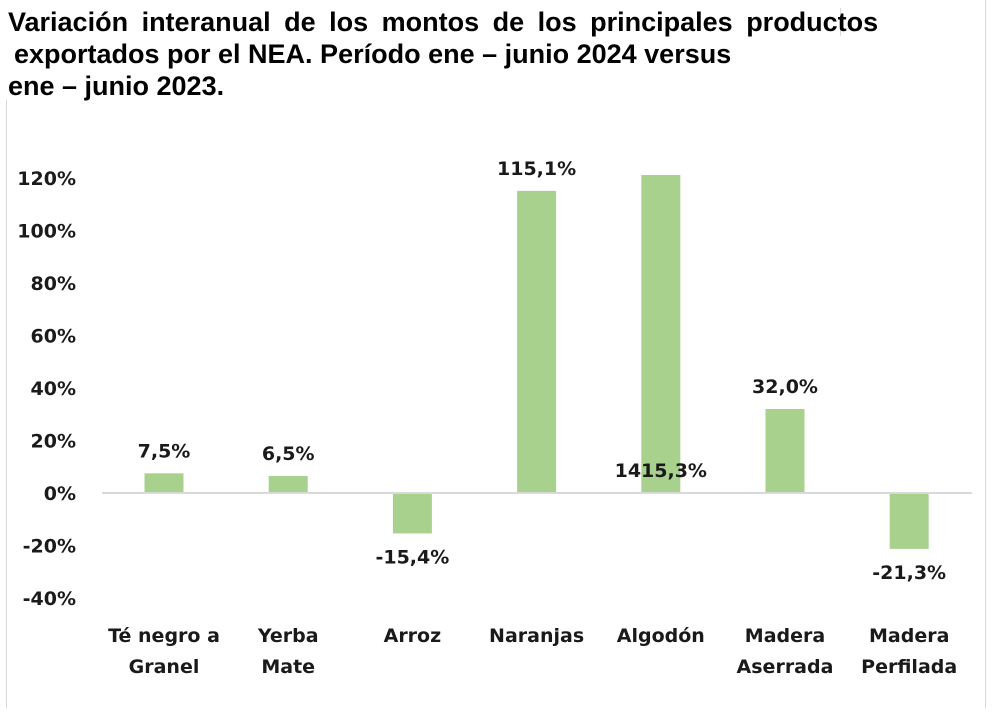  I want to click on y-tick-label: 120%, so click(46, 179).